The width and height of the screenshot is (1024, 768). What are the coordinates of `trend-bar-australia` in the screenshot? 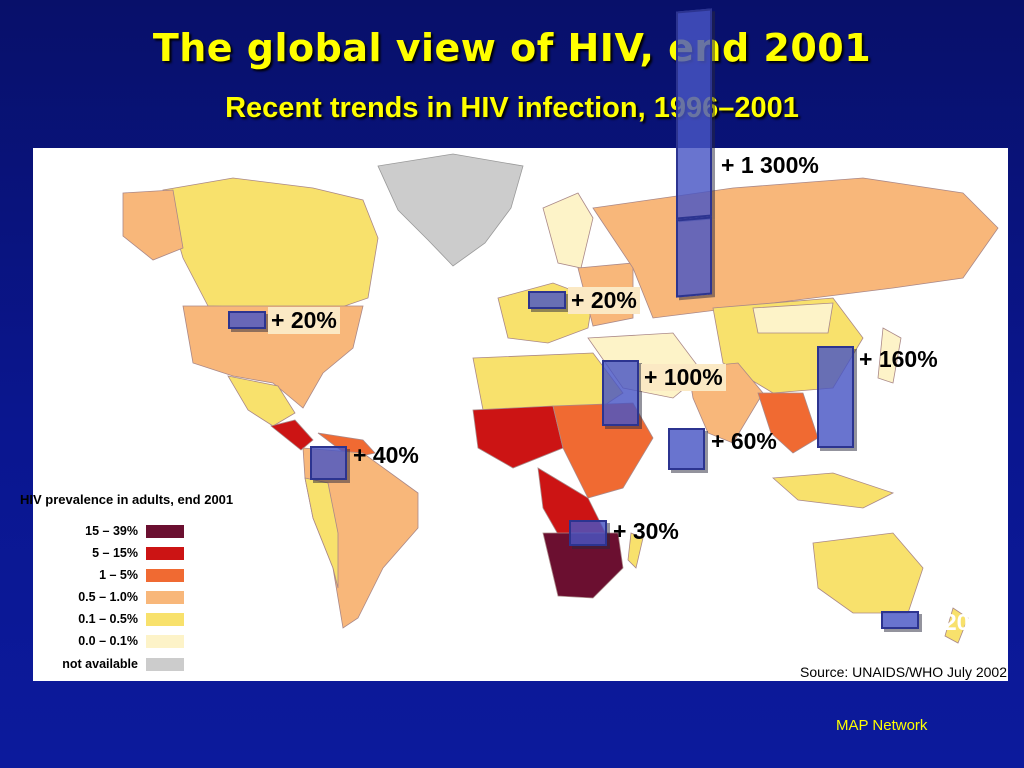 It's located at (900, 620).